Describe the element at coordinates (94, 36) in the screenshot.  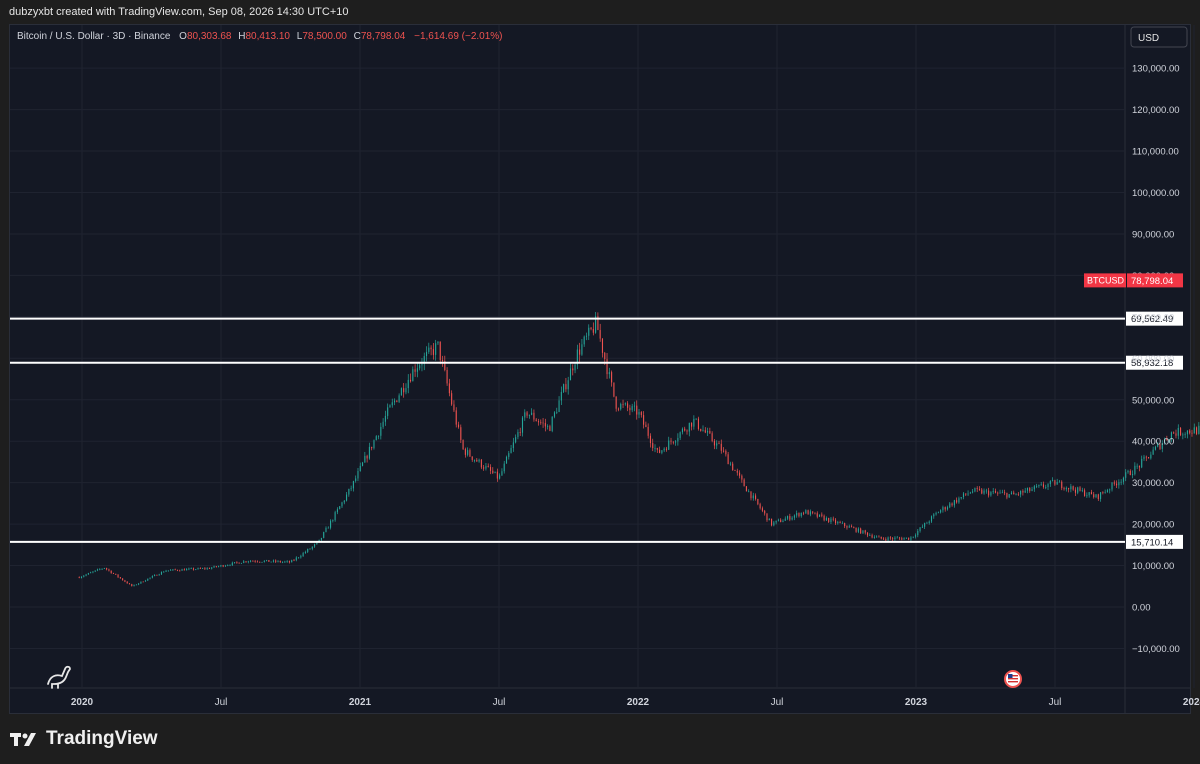
I see `symbol-label: Bitcoin / U.S. Dollar · 3D · Binance` at that location.